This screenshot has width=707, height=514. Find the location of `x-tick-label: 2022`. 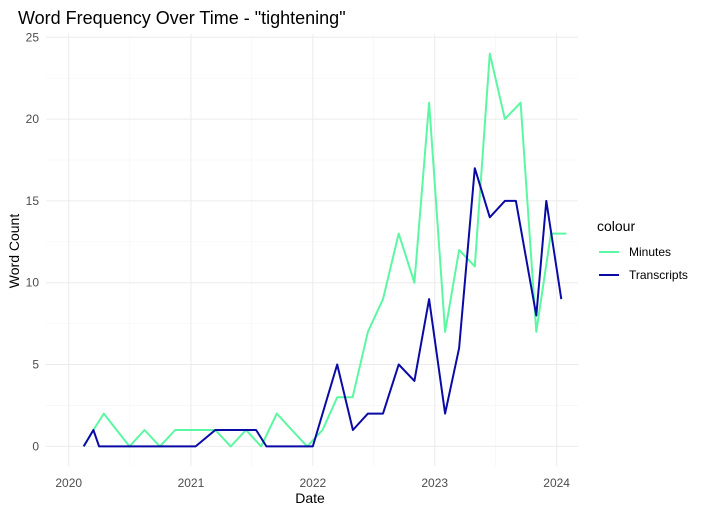

x-tick-label: 2022 is located at coordinates (312, 483).